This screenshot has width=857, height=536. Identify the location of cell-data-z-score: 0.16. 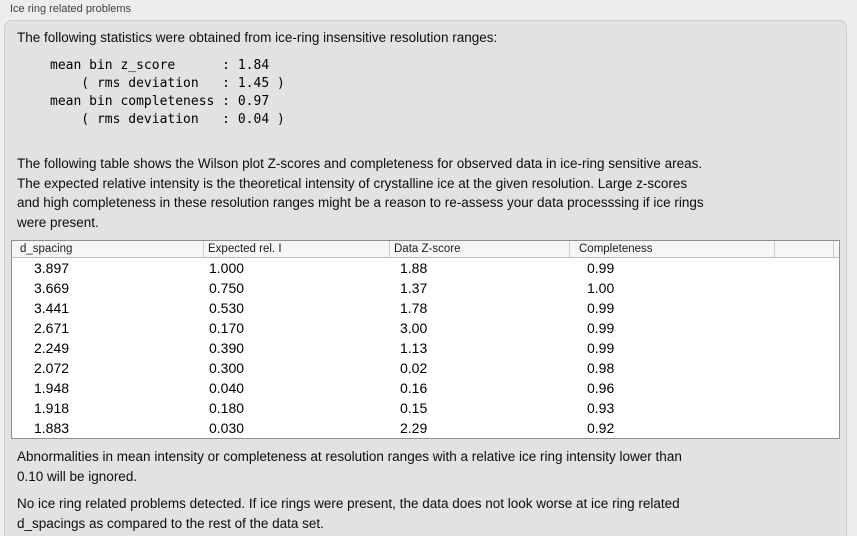
(414, 388).